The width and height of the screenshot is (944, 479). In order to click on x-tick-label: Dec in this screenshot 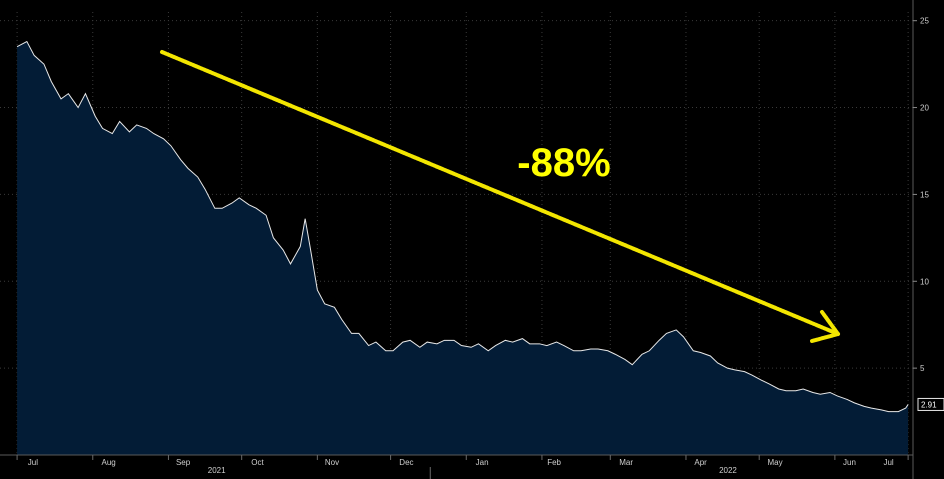, I will do `click(406, 462)`.